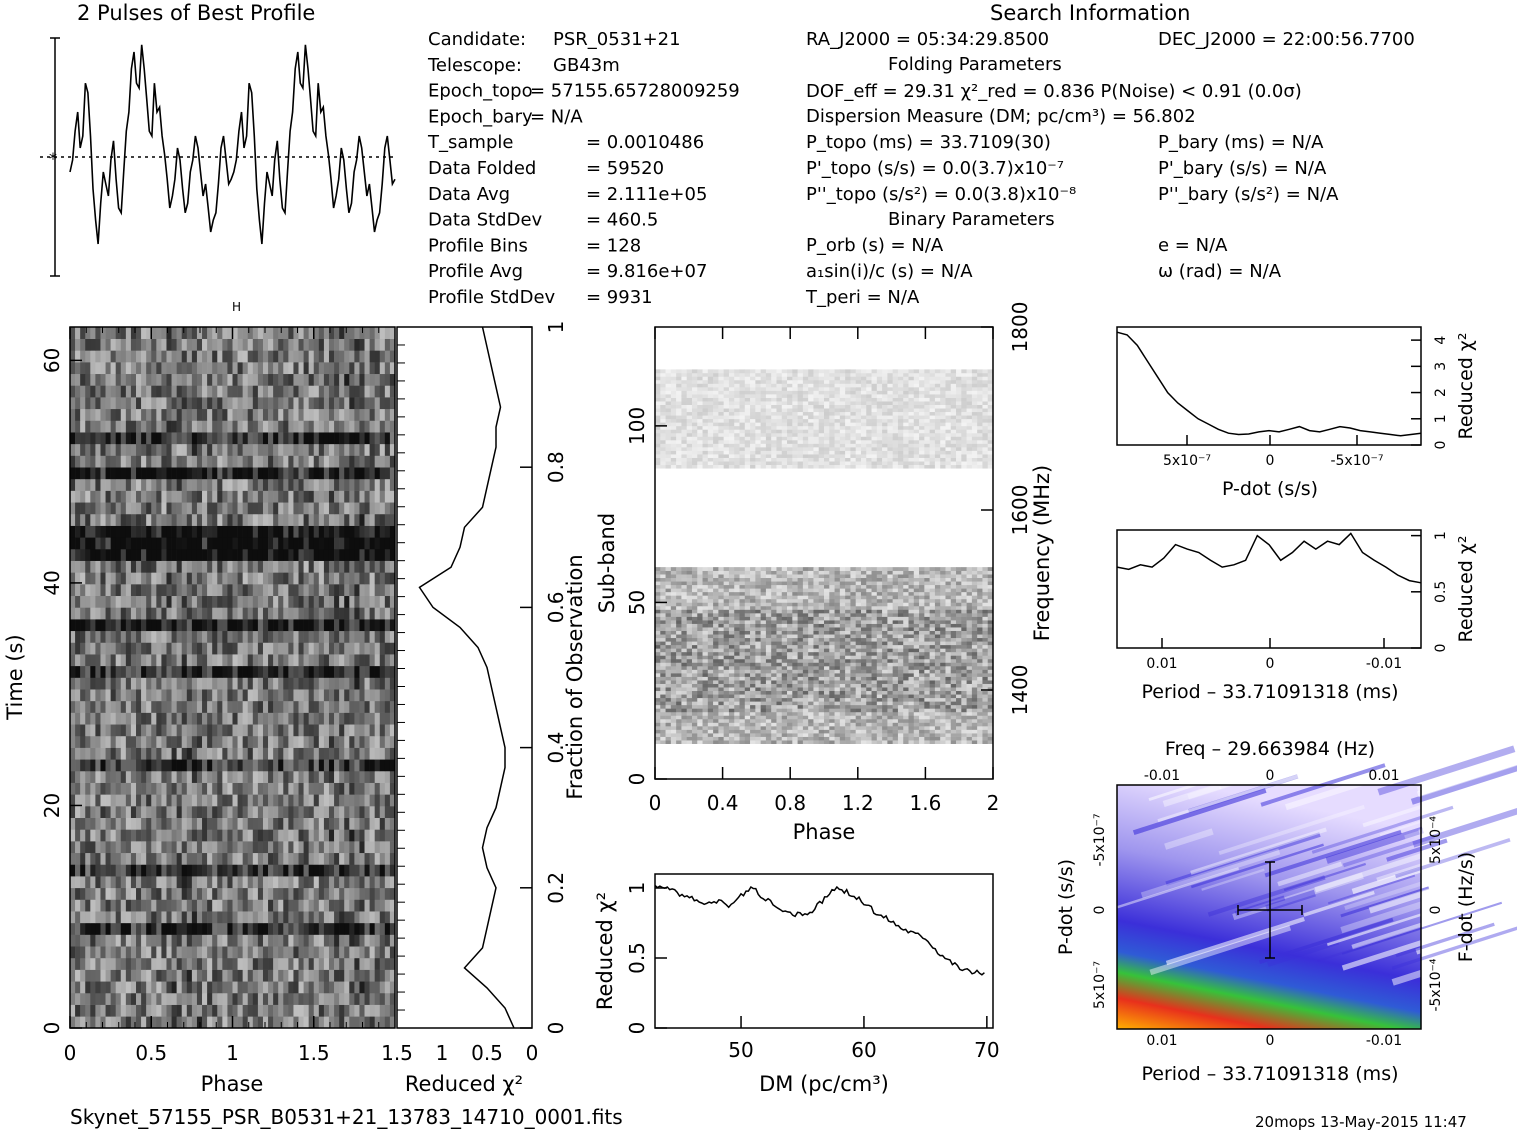  What do you see at coordinates (556, 888) in the screenshot?
I see `tc-y-tick: 0.2` at bounding box center [556, 888].